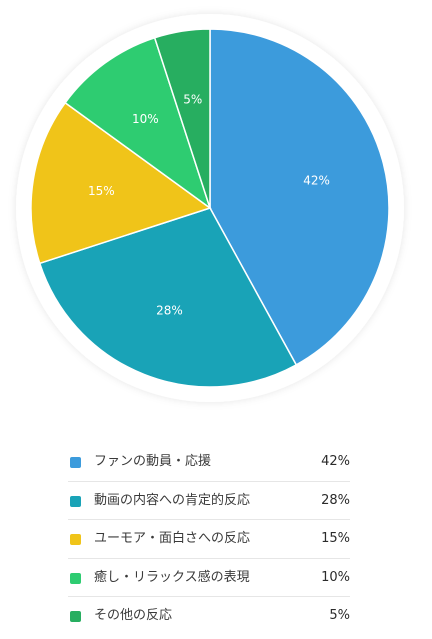 The image size is (432, 639). I want to click on legend-item: ファンの動員・応援 42%, so click(209, 462).